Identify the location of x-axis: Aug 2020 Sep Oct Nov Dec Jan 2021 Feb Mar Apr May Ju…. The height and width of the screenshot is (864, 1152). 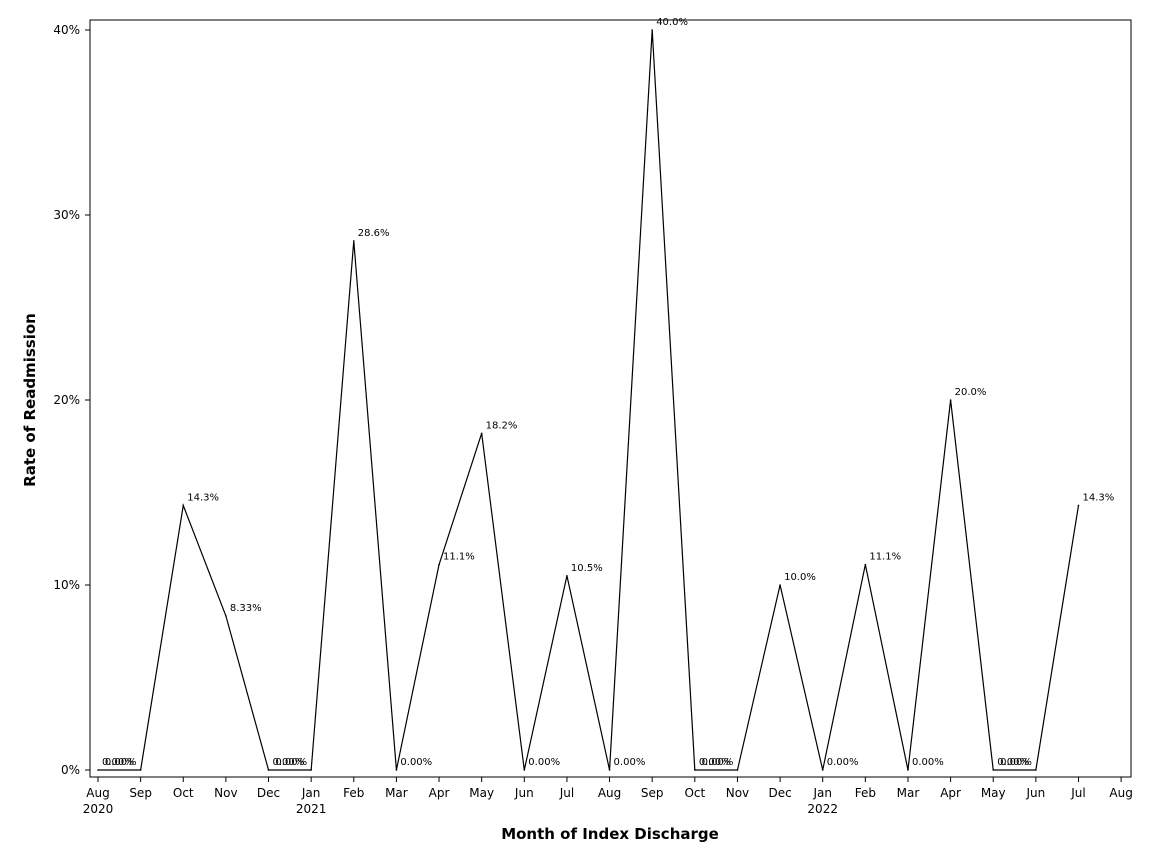
(608, 796).